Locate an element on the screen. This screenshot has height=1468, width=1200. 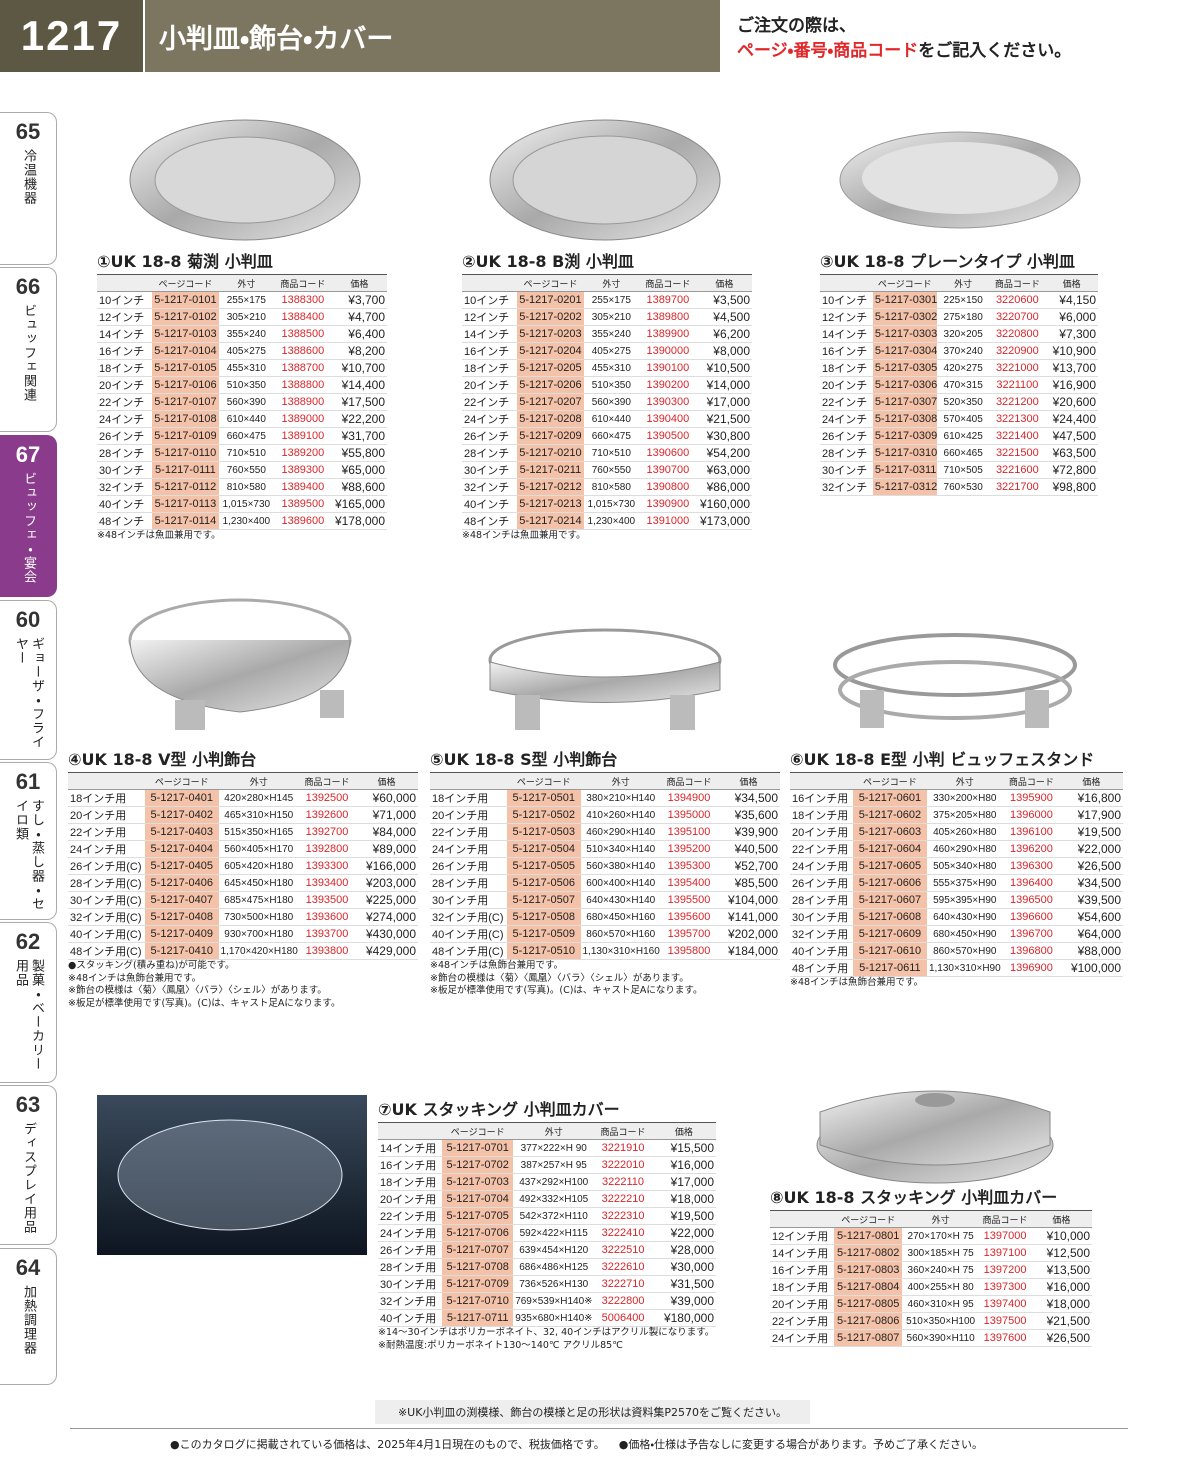
dimensions: 860×570×H90 is located at coordinates (965, 951).